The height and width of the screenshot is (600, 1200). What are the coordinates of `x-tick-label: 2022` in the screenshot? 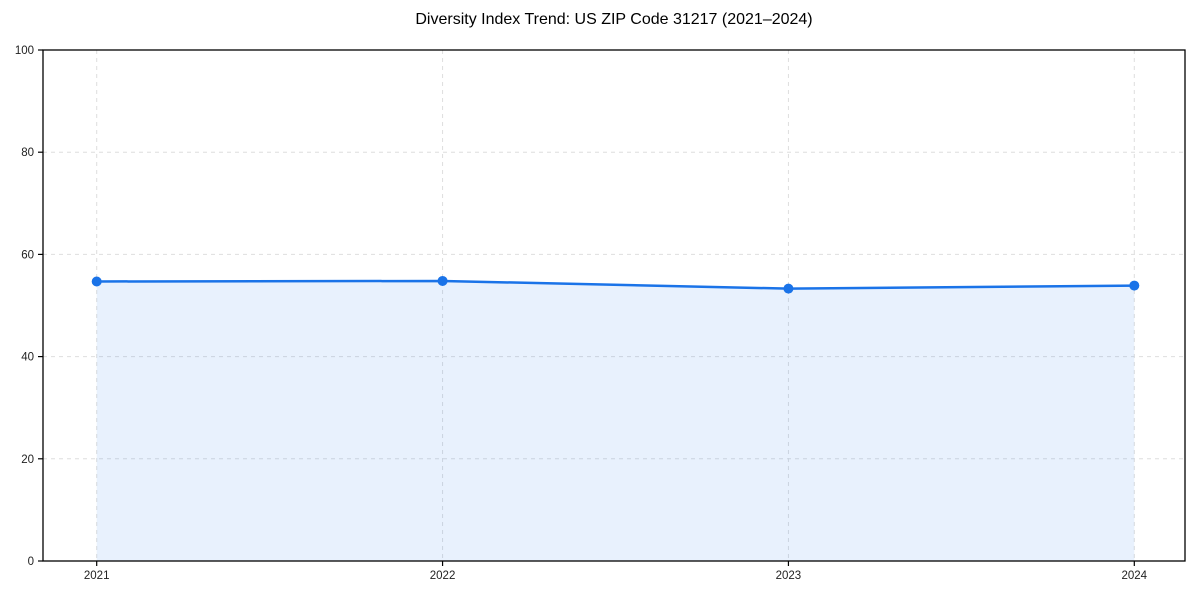 It's located at (443, 576).